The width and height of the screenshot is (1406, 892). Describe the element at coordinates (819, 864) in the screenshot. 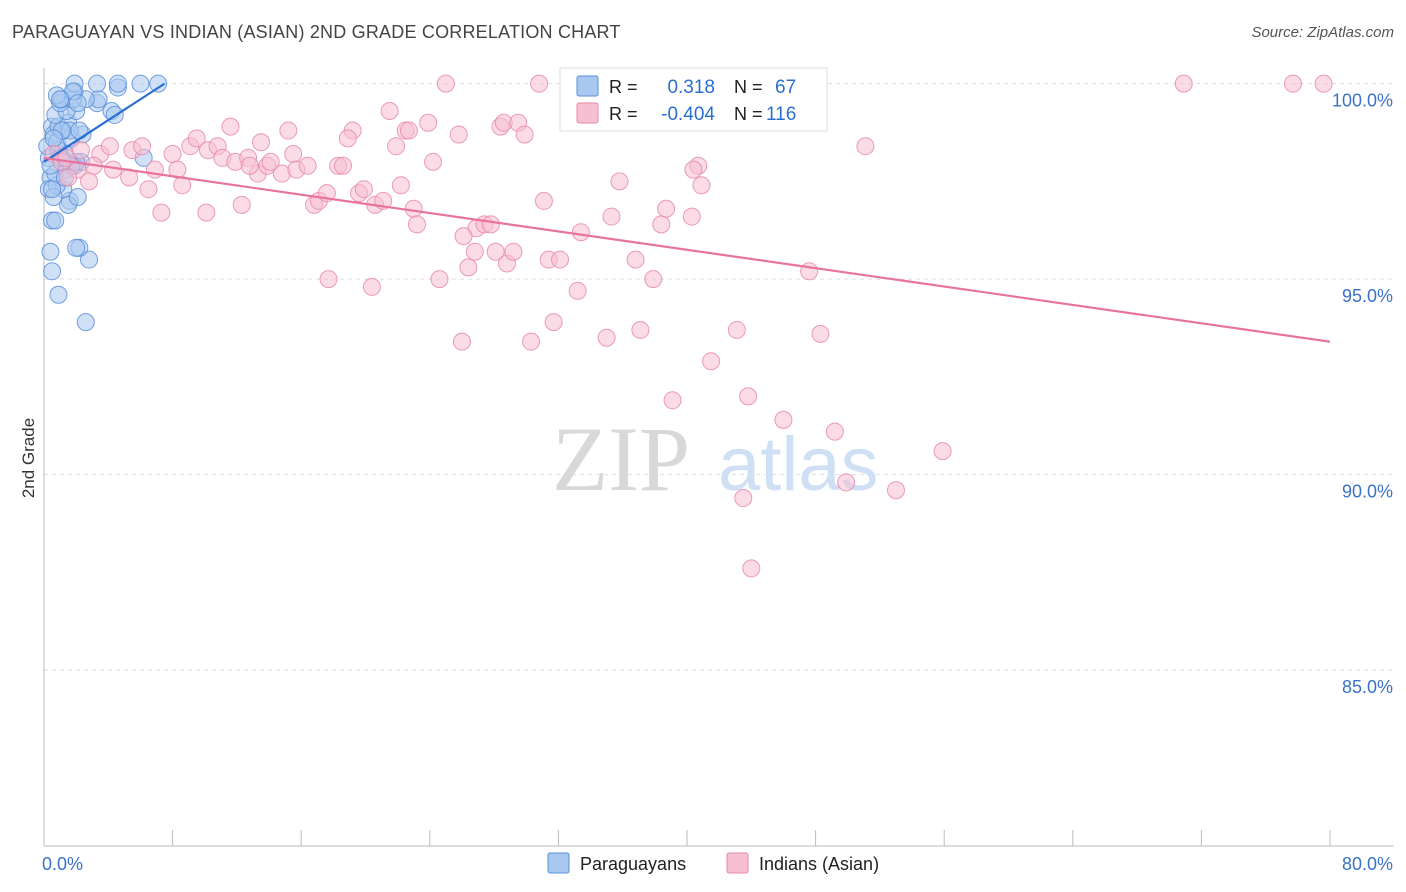

I see `series-legend-label-indians: Indians (Asian)` at that location.